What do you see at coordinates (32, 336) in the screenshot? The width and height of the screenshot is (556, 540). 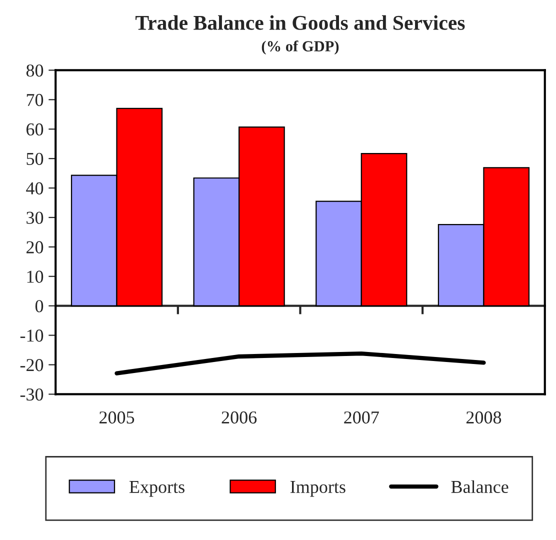 I see `y-tick-label: -10` at bounding box center [32, 336].